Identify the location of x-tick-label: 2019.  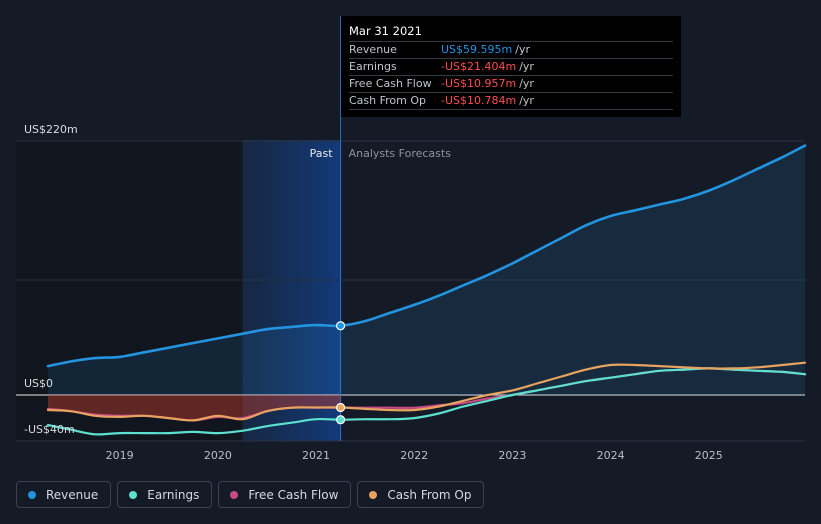
(120, 455).